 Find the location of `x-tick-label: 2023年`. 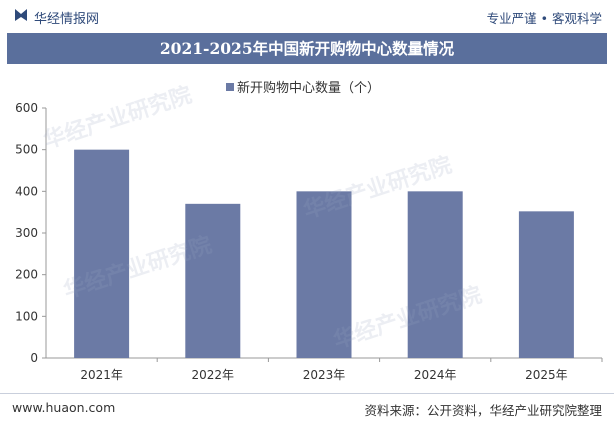

x-tick-label: 2023年 is located at coordinates (324, 375).